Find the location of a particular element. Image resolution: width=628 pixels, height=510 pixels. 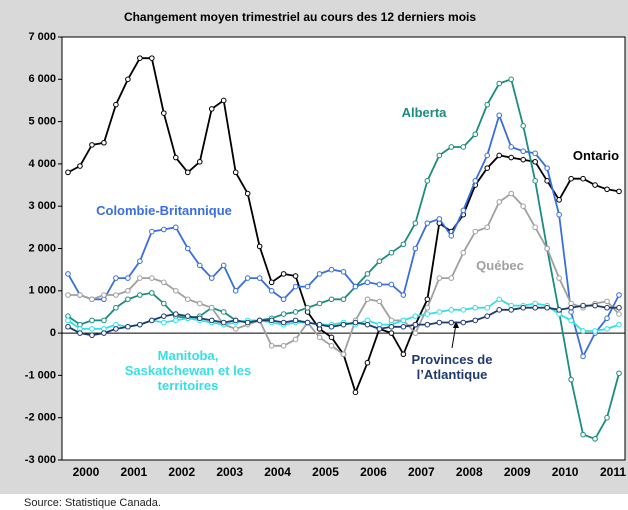

series-label: Québec is located at coordinates (500, 265).